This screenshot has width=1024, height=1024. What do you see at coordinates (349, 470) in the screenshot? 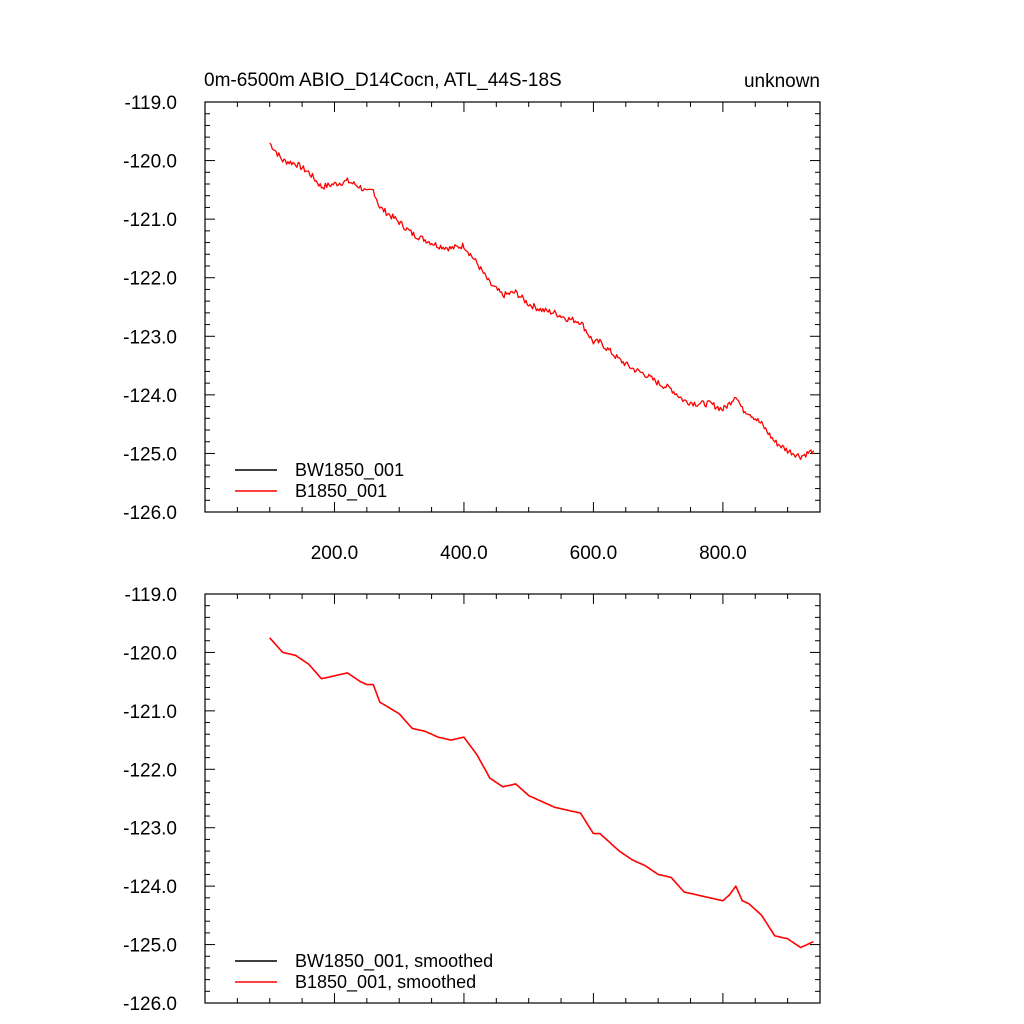
I see `legend-label: BW1850_001` at bounding box center [349, 470].